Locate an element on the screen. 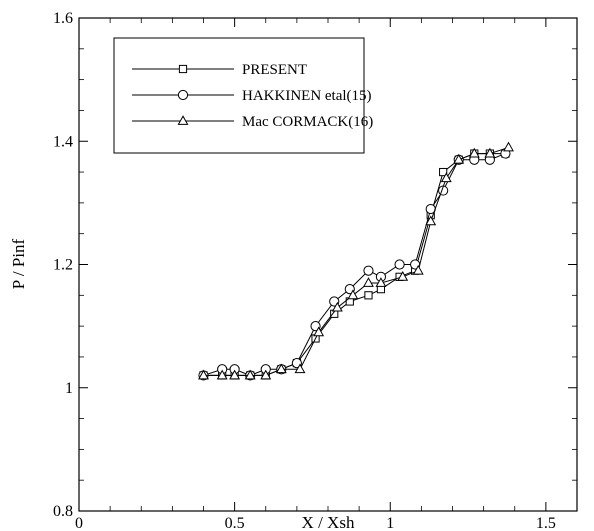  x-tick-labels: 0 0.5 1 1.5 is located at coordinates (315, 523).